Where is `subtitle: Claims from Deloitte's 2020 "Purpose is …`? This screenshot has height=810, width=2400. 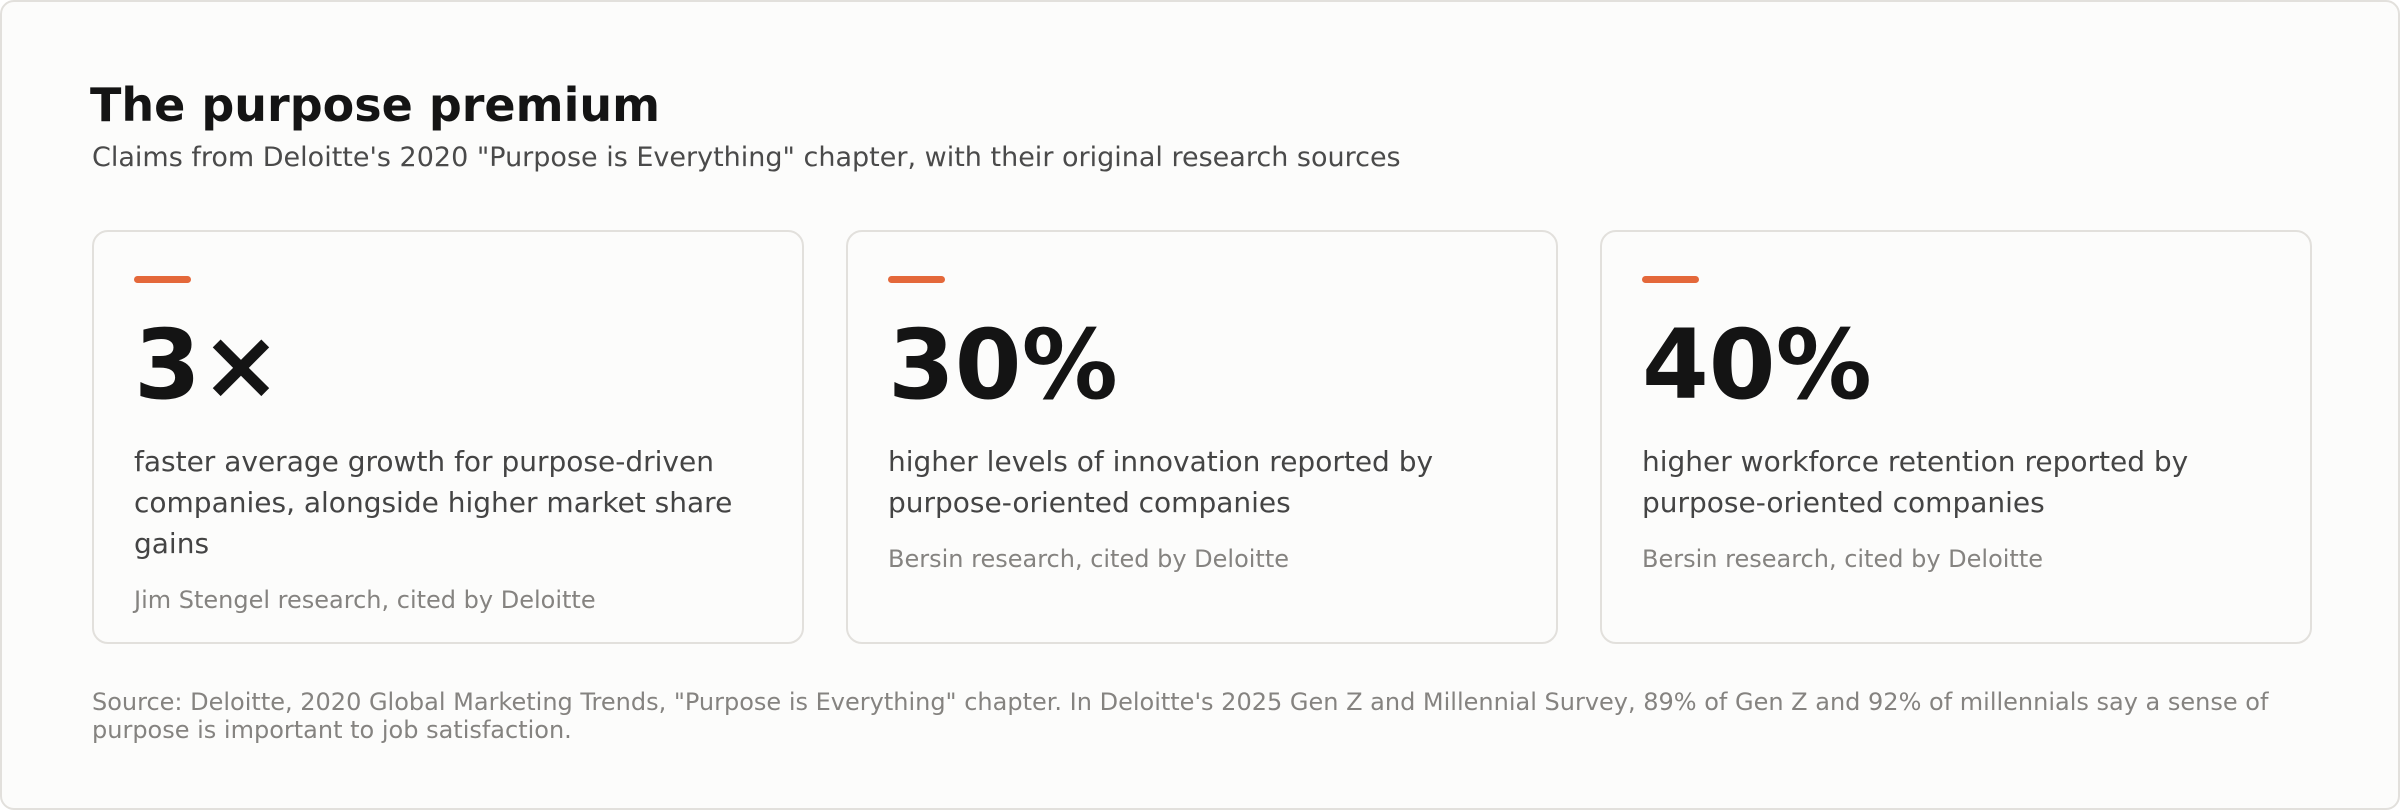 subtitle: Claims from Deloitte's 2020 "Purpose is … is located at coordinates (746, 157).